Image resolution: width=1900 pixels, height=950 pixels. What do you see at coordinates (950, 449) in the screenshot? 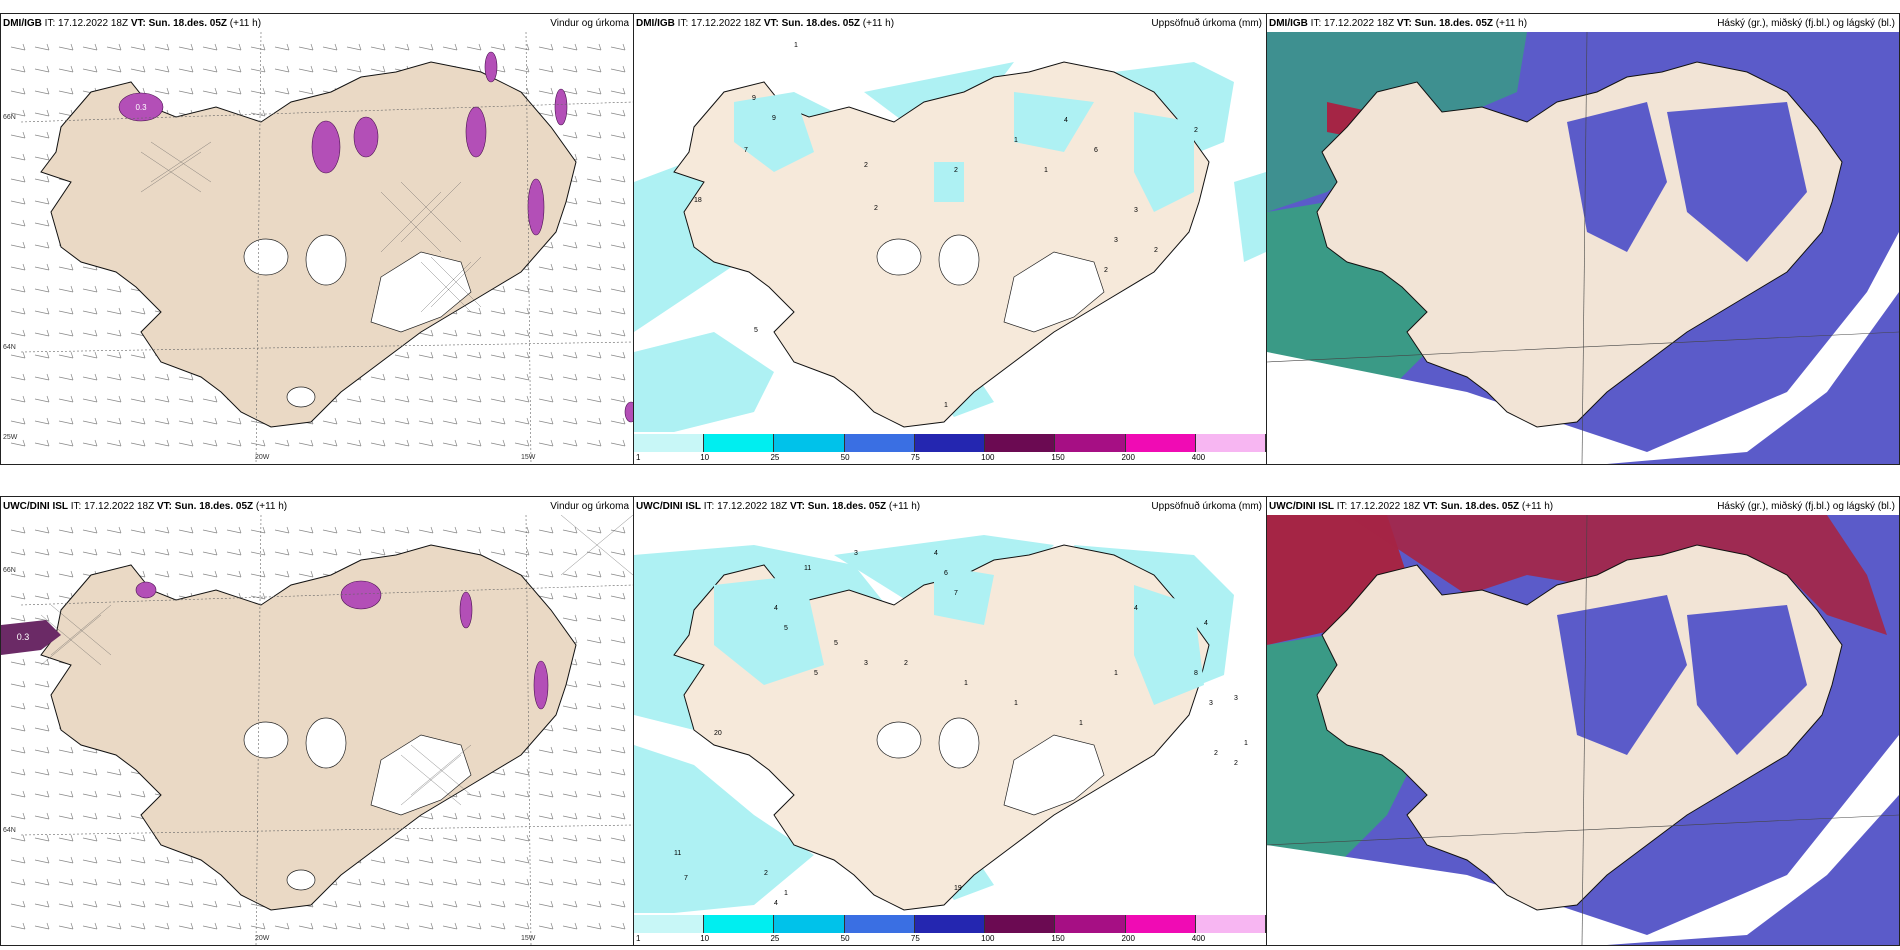
I see `colorbar: 1 10 25 50 75 100 150 200 400` at bounding box center [950, 449].